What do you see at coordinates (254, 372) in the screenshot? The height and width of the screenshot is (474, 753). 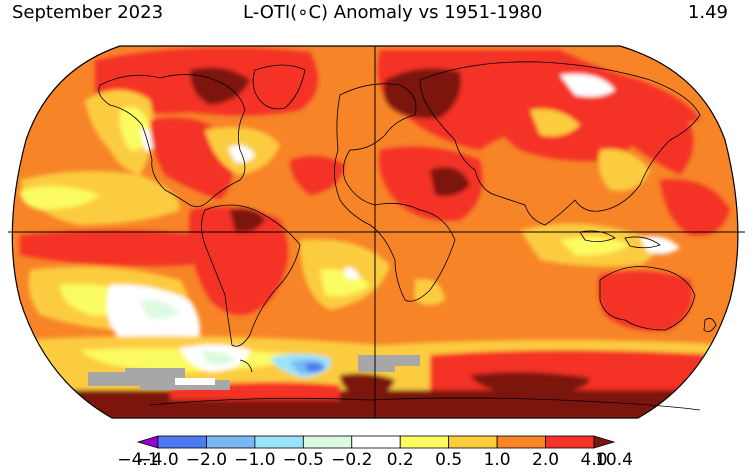 I see `missing-data` at bounding box center [254, 372].